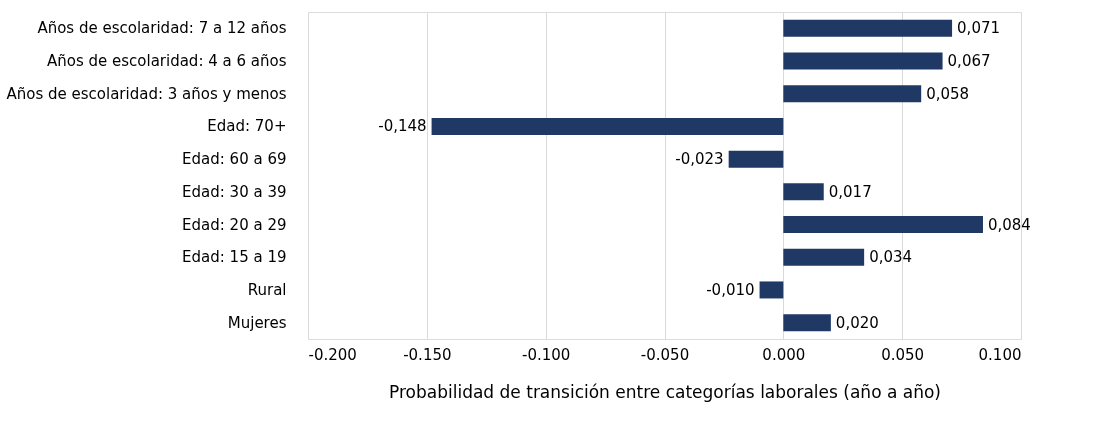  What do you see at coordinates (979, 28) in the screenshot?
I see `data-label: 0,071` at bounding box center [979, 28].